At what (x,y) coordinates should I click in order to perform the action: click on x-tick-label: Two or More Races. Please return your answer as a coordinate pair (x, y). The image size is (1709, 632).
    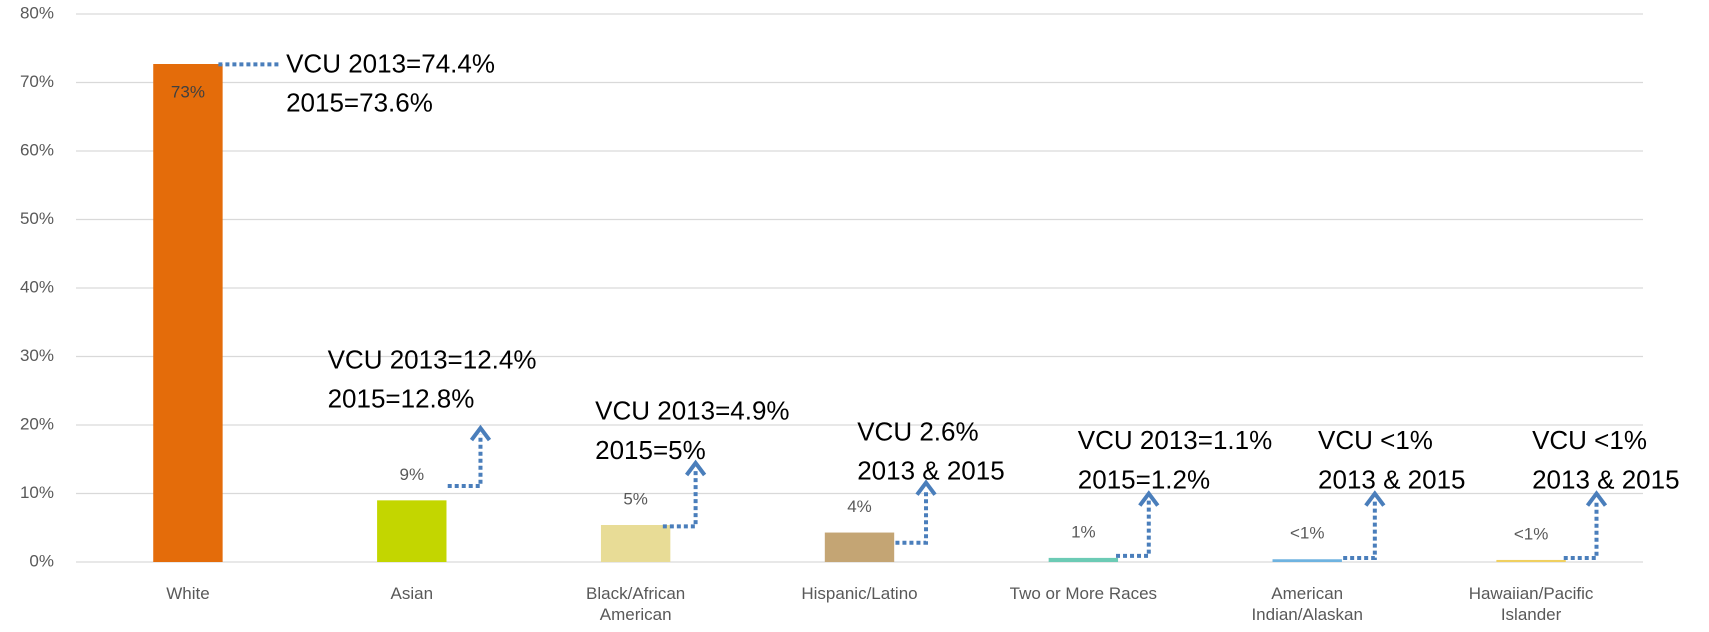
    Looking at the image, I should click on (1083, 593).